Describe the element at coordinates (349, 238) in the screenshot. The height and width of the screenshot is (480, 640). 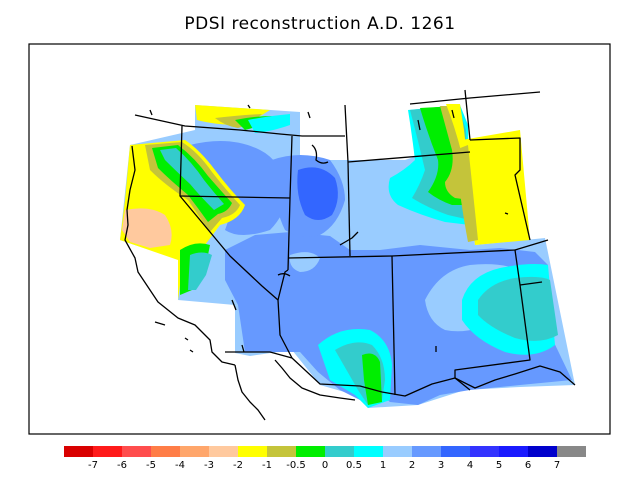
I see `lake-powell` at that location.